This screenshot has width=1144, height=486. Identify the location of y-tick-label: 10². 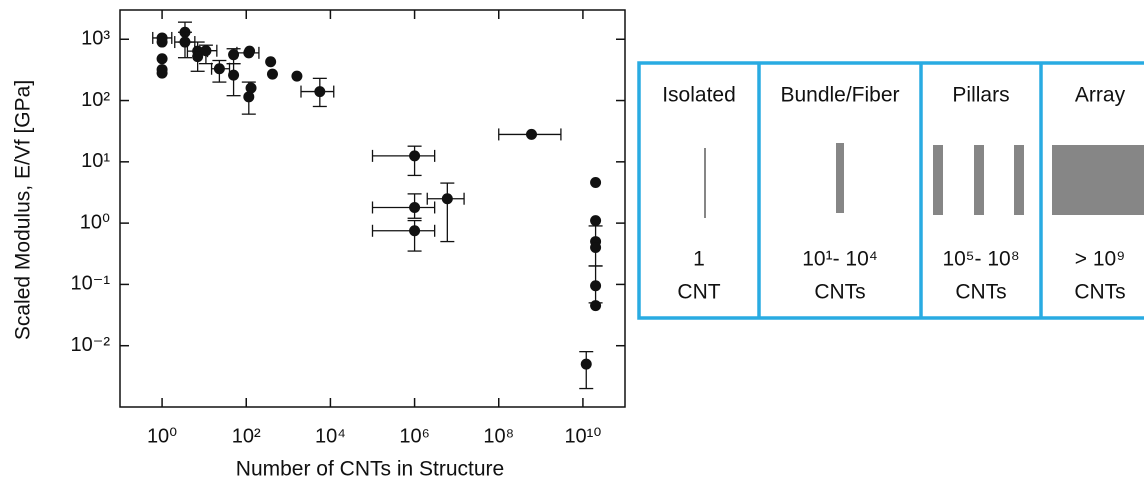
(95, 100).